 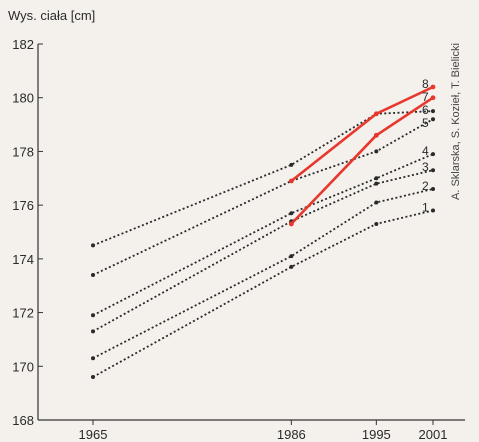 What do you see at coordinates (23, 259) in the screenshot?
I see `y-tick-label: 174` at bounding box center [23, 259].